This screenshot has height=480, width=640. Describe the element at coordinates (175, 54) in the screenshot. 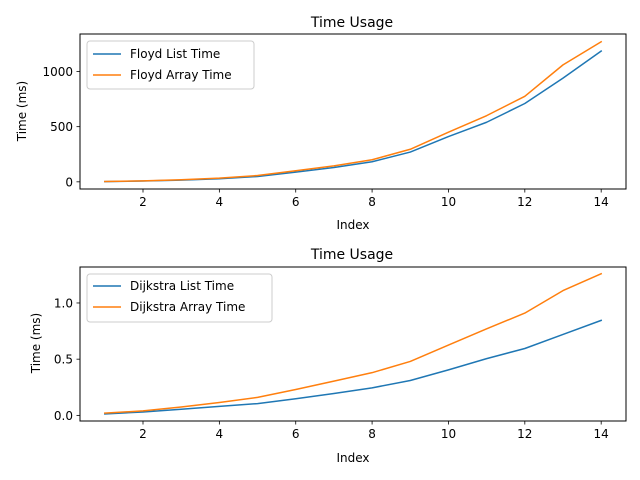

I see `legend-label-floyd-list: Floyd List Time` at that location.